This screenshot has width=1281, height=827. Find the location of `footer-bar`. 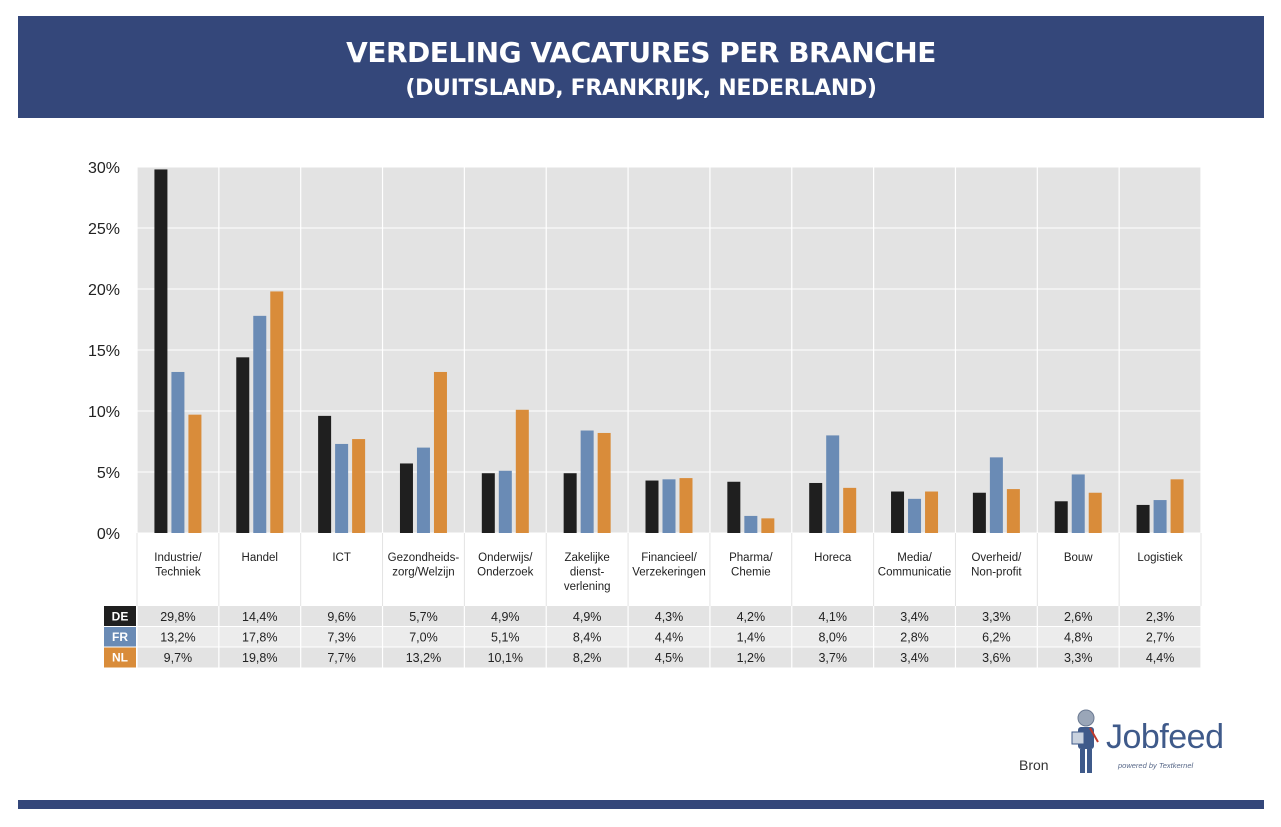

footer-bar is located at coordinates (641, 804).